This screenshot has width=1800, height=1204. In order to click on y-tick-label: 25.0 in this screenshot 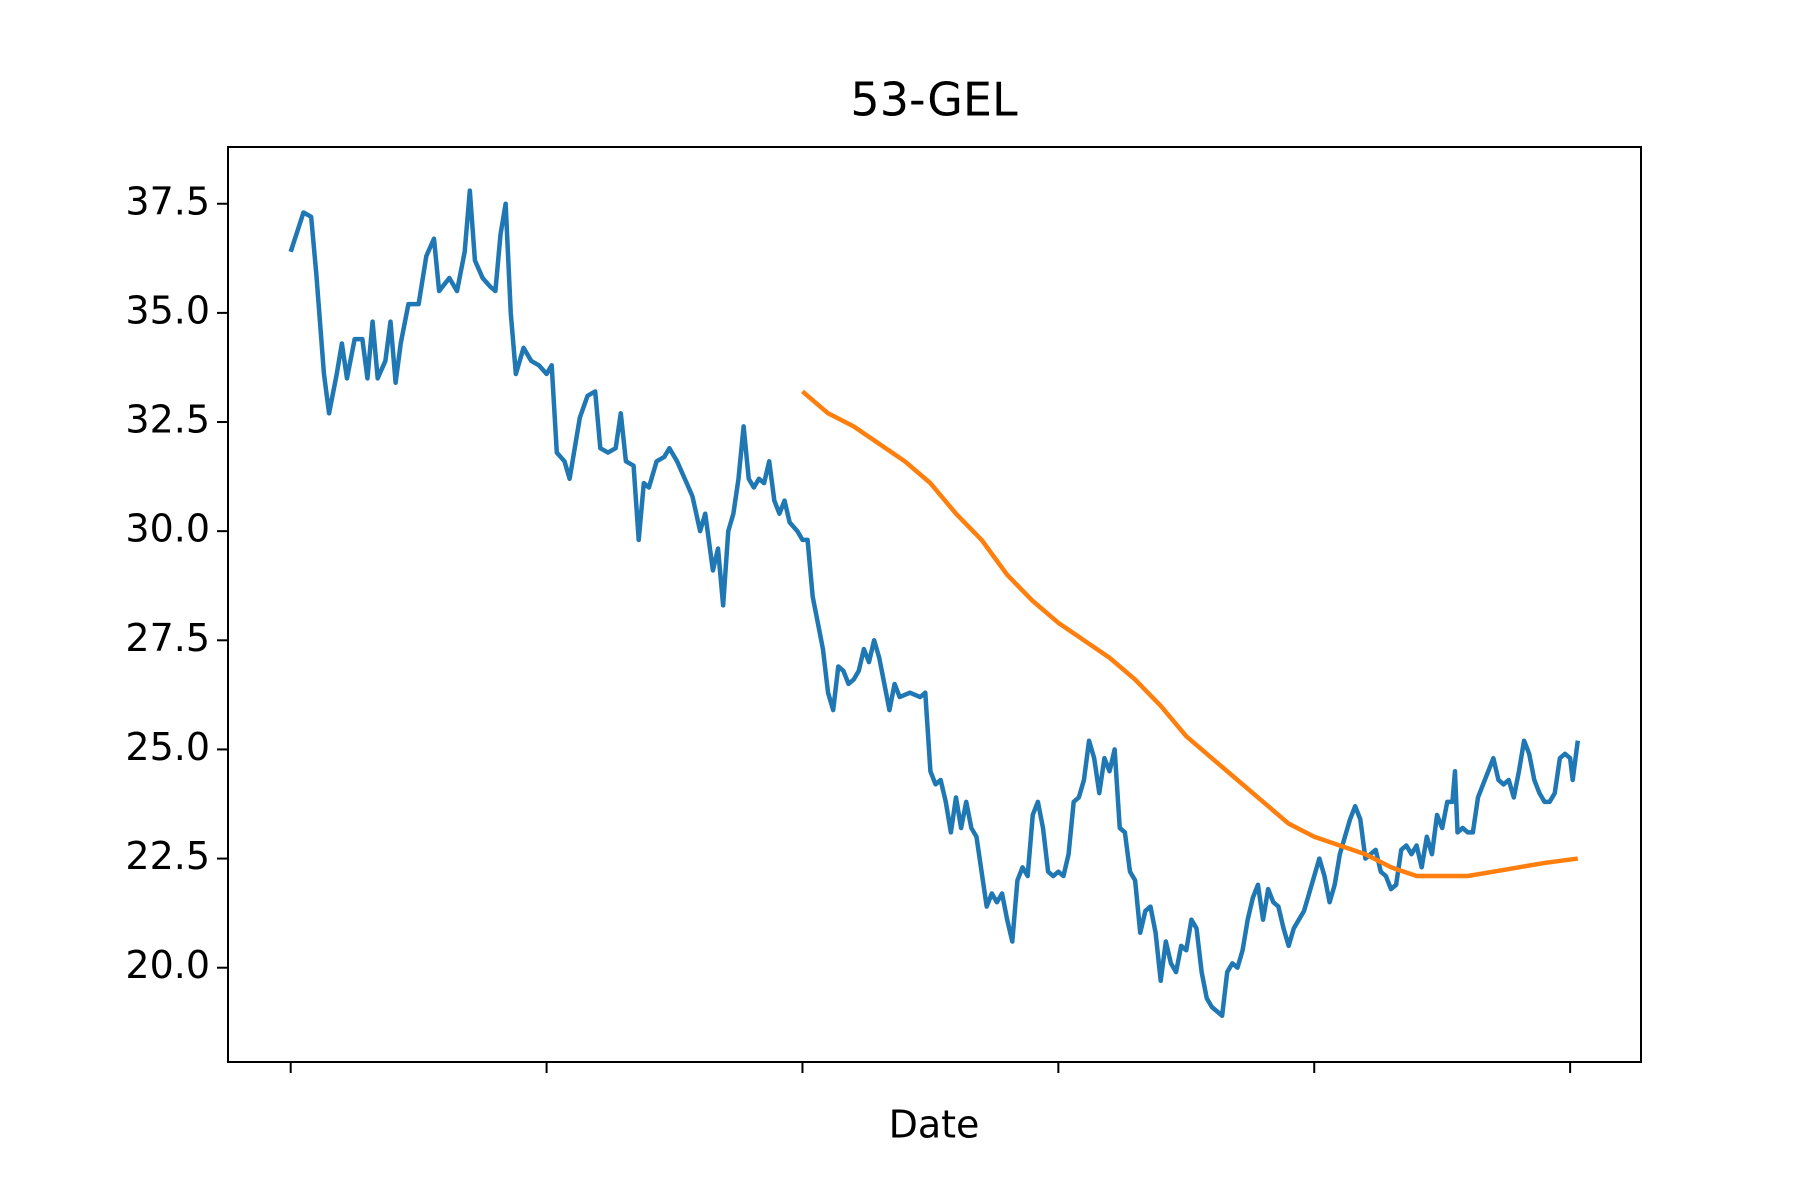, I will do `click(167, 747)`.